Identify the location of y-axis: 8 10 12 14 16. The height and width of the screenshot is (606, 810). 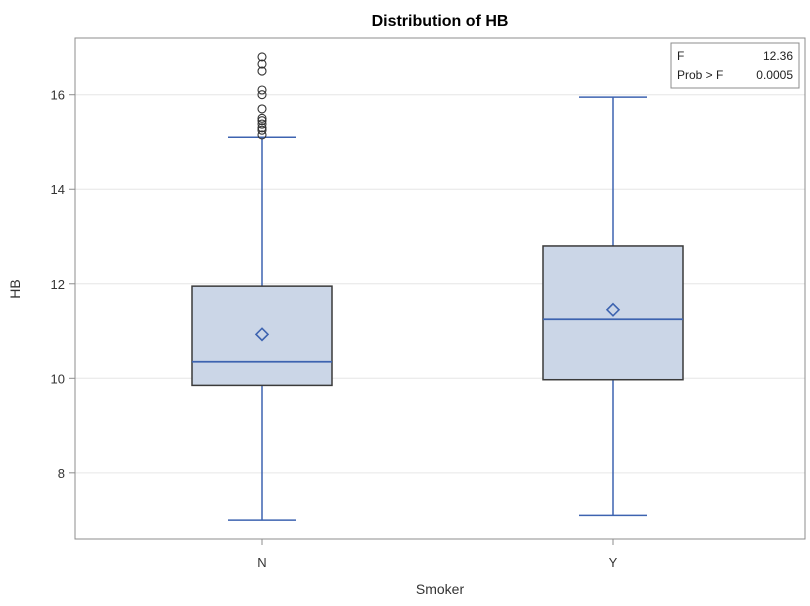
(63, 284).